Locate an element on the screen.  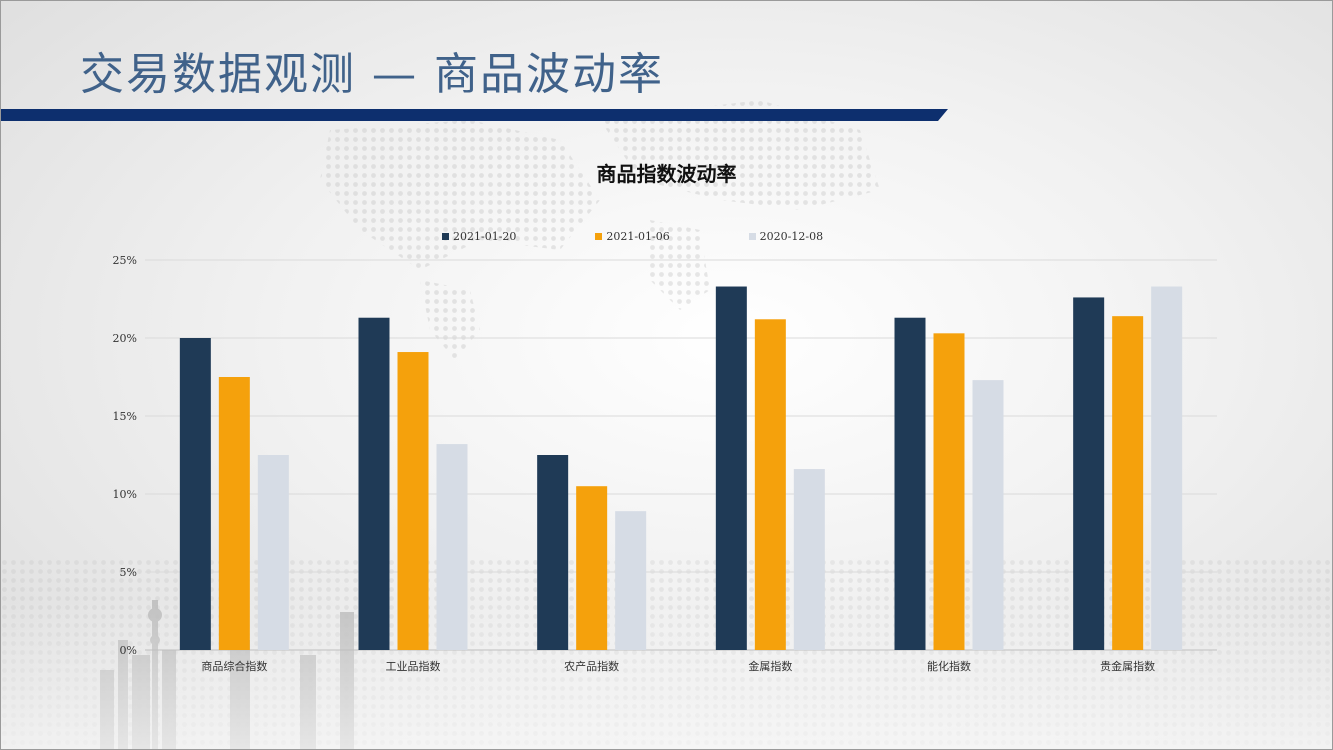
x-category-label: 能化指数 is located at coordinates (949, 666).